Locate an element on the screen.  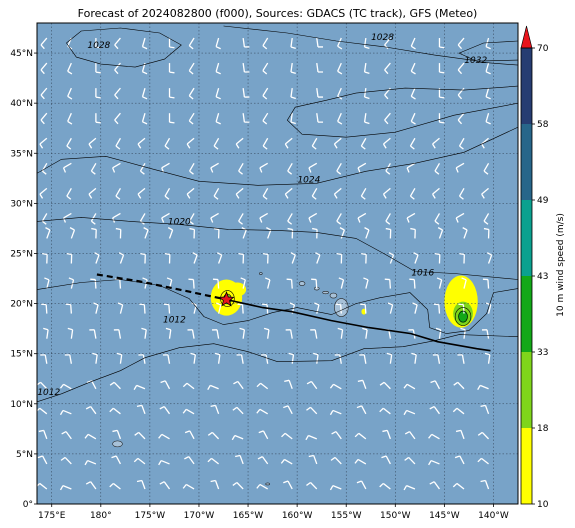
wind-fill-east-storm-center is located at coordinates (463, 316).